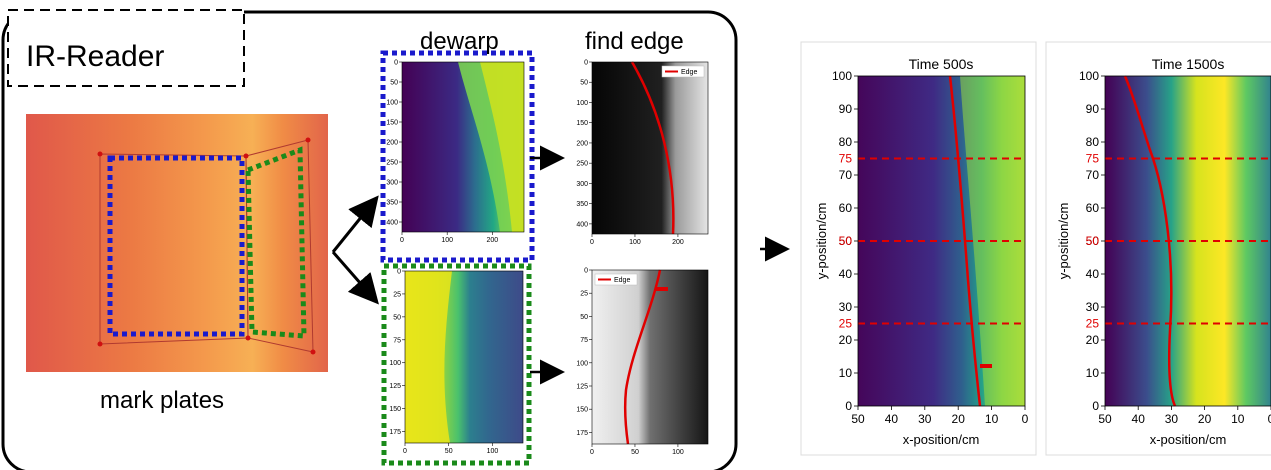 The width and height of the screenshot is (1271, 470). What do you see at coordinates (355, 278) in the screenshot?
I see `arrow-down-icon` at bounding box center [355, 278].